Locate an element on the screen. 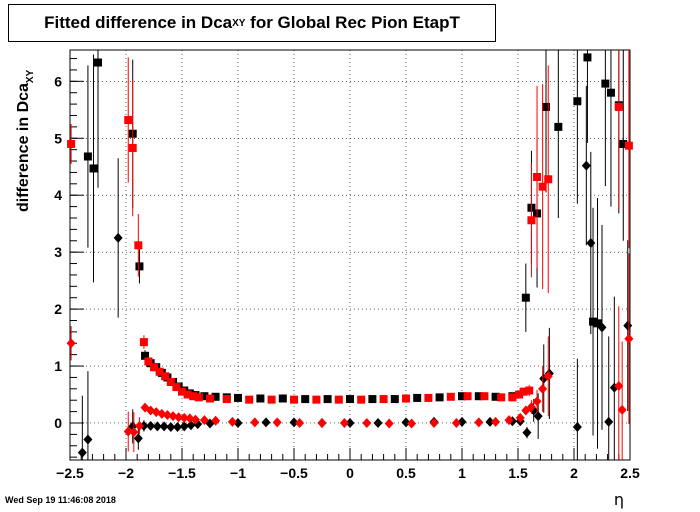 The width and height of the screenshot is (700, 512). y-tick-label: 4 is located at coordinates (58, 195).